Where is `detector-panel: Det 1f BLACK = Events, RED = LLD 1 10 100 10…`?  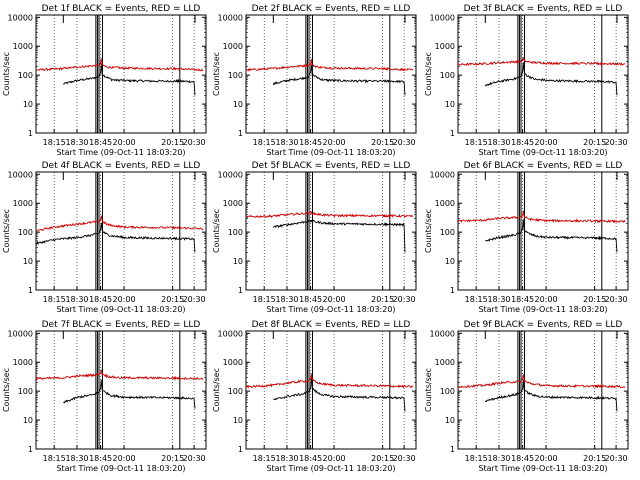 detector-panel: Det 1f BLACK = Events, RED = LLD 1 10 100 10… is located at coordinates (104, 80).